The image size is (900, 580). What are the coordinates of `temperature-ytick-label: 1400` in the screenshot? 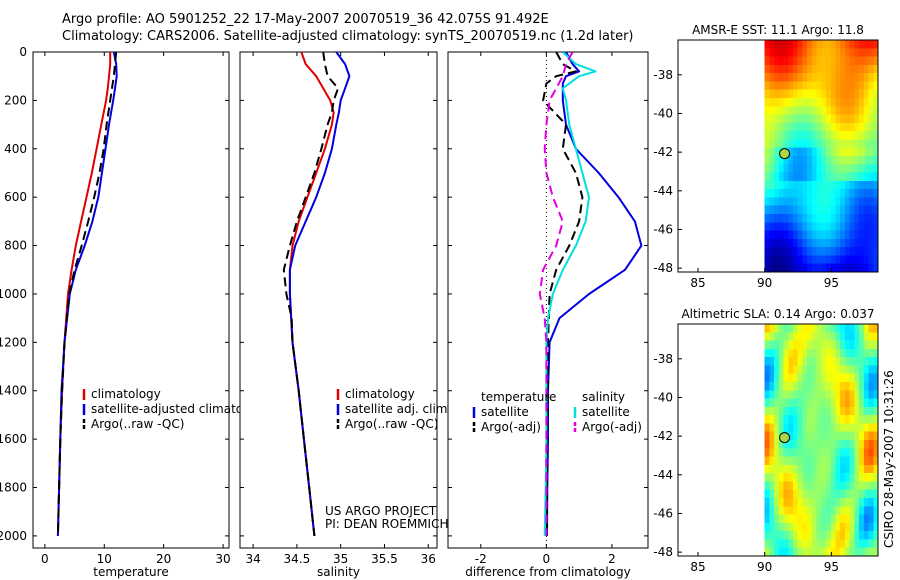 It's located at (13, 391).